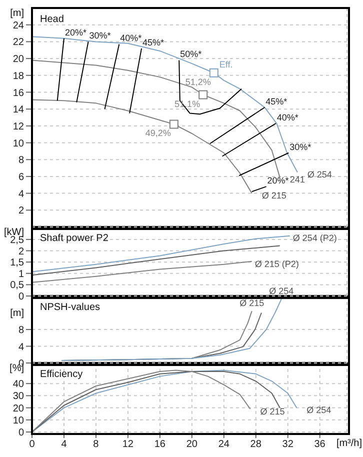 This screenshot has width=363, height=457. Describe the element at coordinates (64, 444) in the screenshot. I see `x-tick-label: 4` at that location.